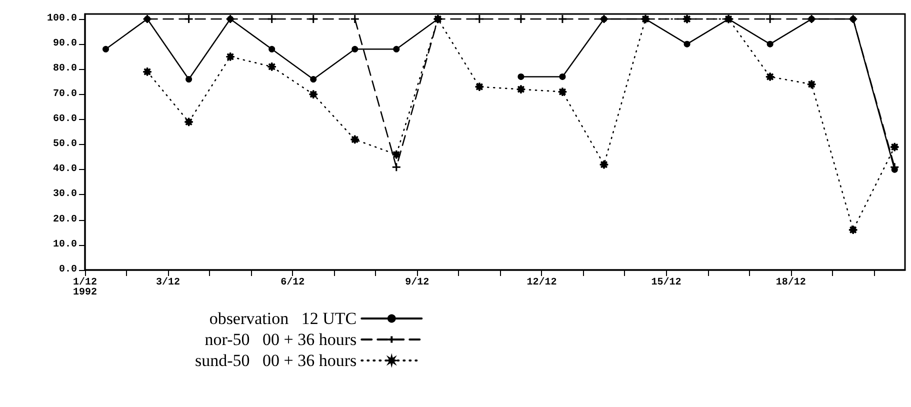  I want to click on legend-label: observation 12 UTC, so click(283, 318).